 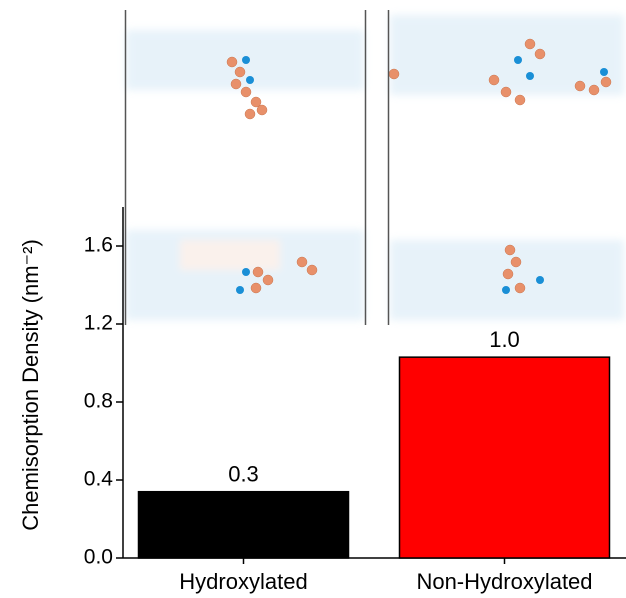 What do you see at coordinates (504, 339) in the screenshot?
I see `value-label: 1.0` at bounding box center [504, 339].